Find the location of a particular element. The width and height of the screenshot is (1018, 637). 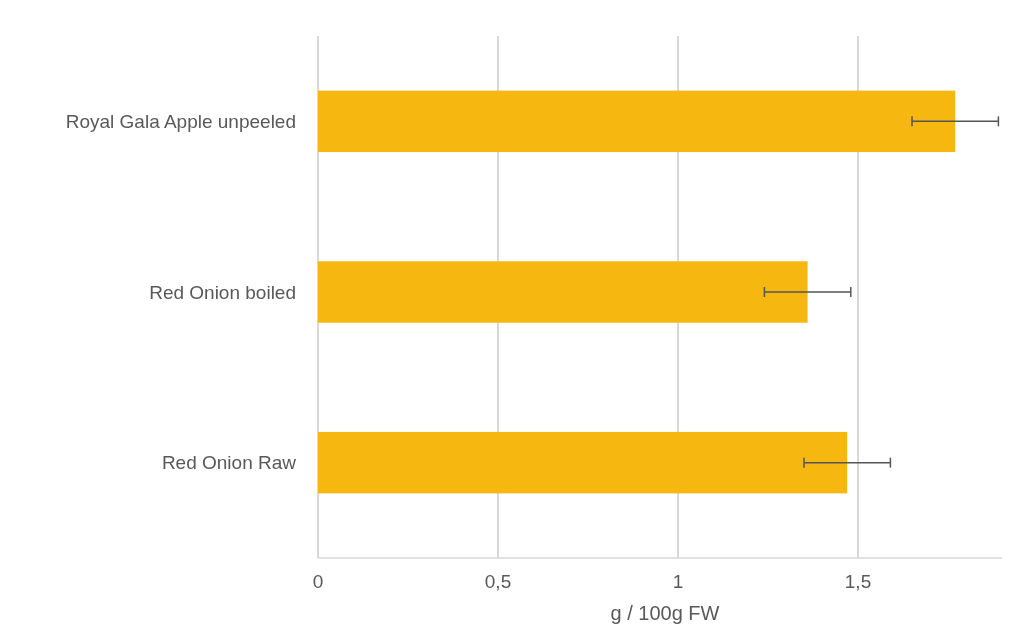

x-axis-title: g / 100g FW is located at coordinates (665, 613).